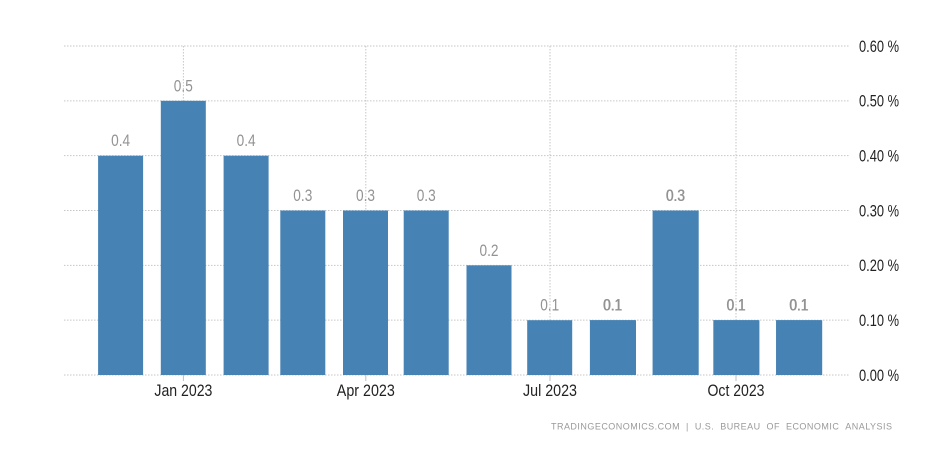 This screenshot has width=951, height=462. What do you see at coordinates (366, 391) in the screenshot?
I see `svg-text: Apr 2023` at bounding box center [366, 391].